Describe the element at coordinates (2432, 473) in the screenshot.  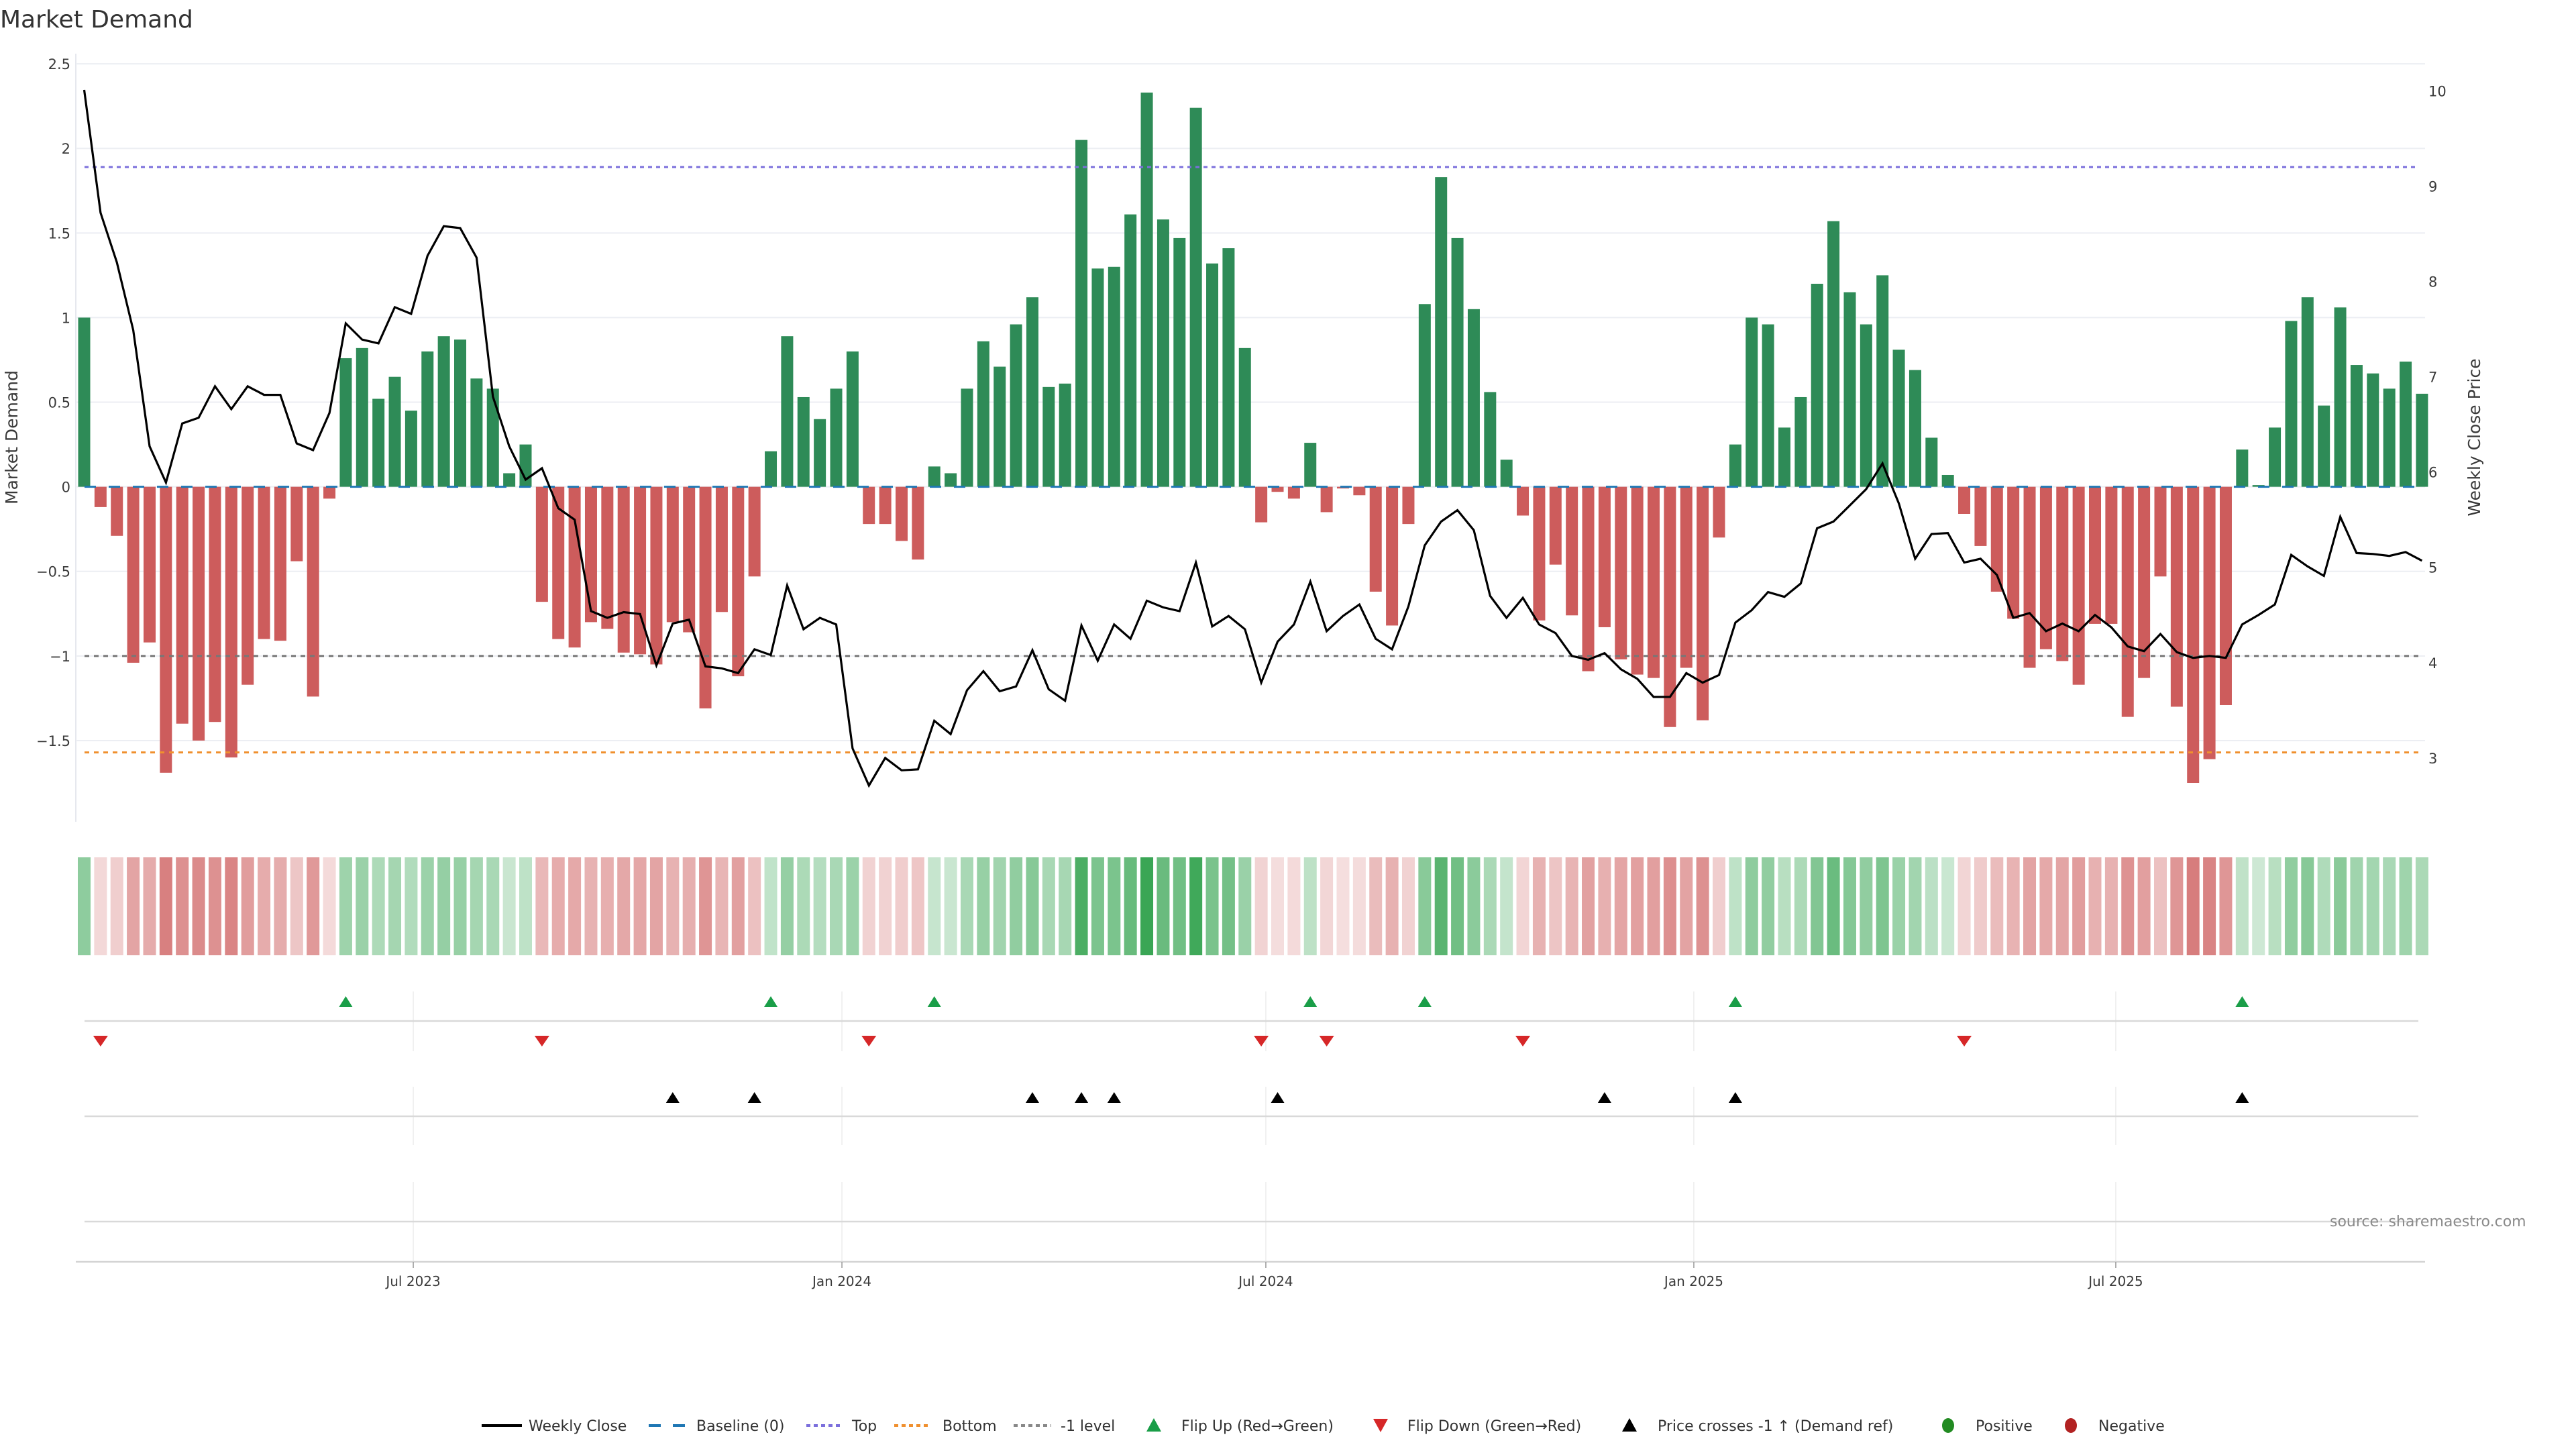
I see `y2-tick-label: 6` at that location.